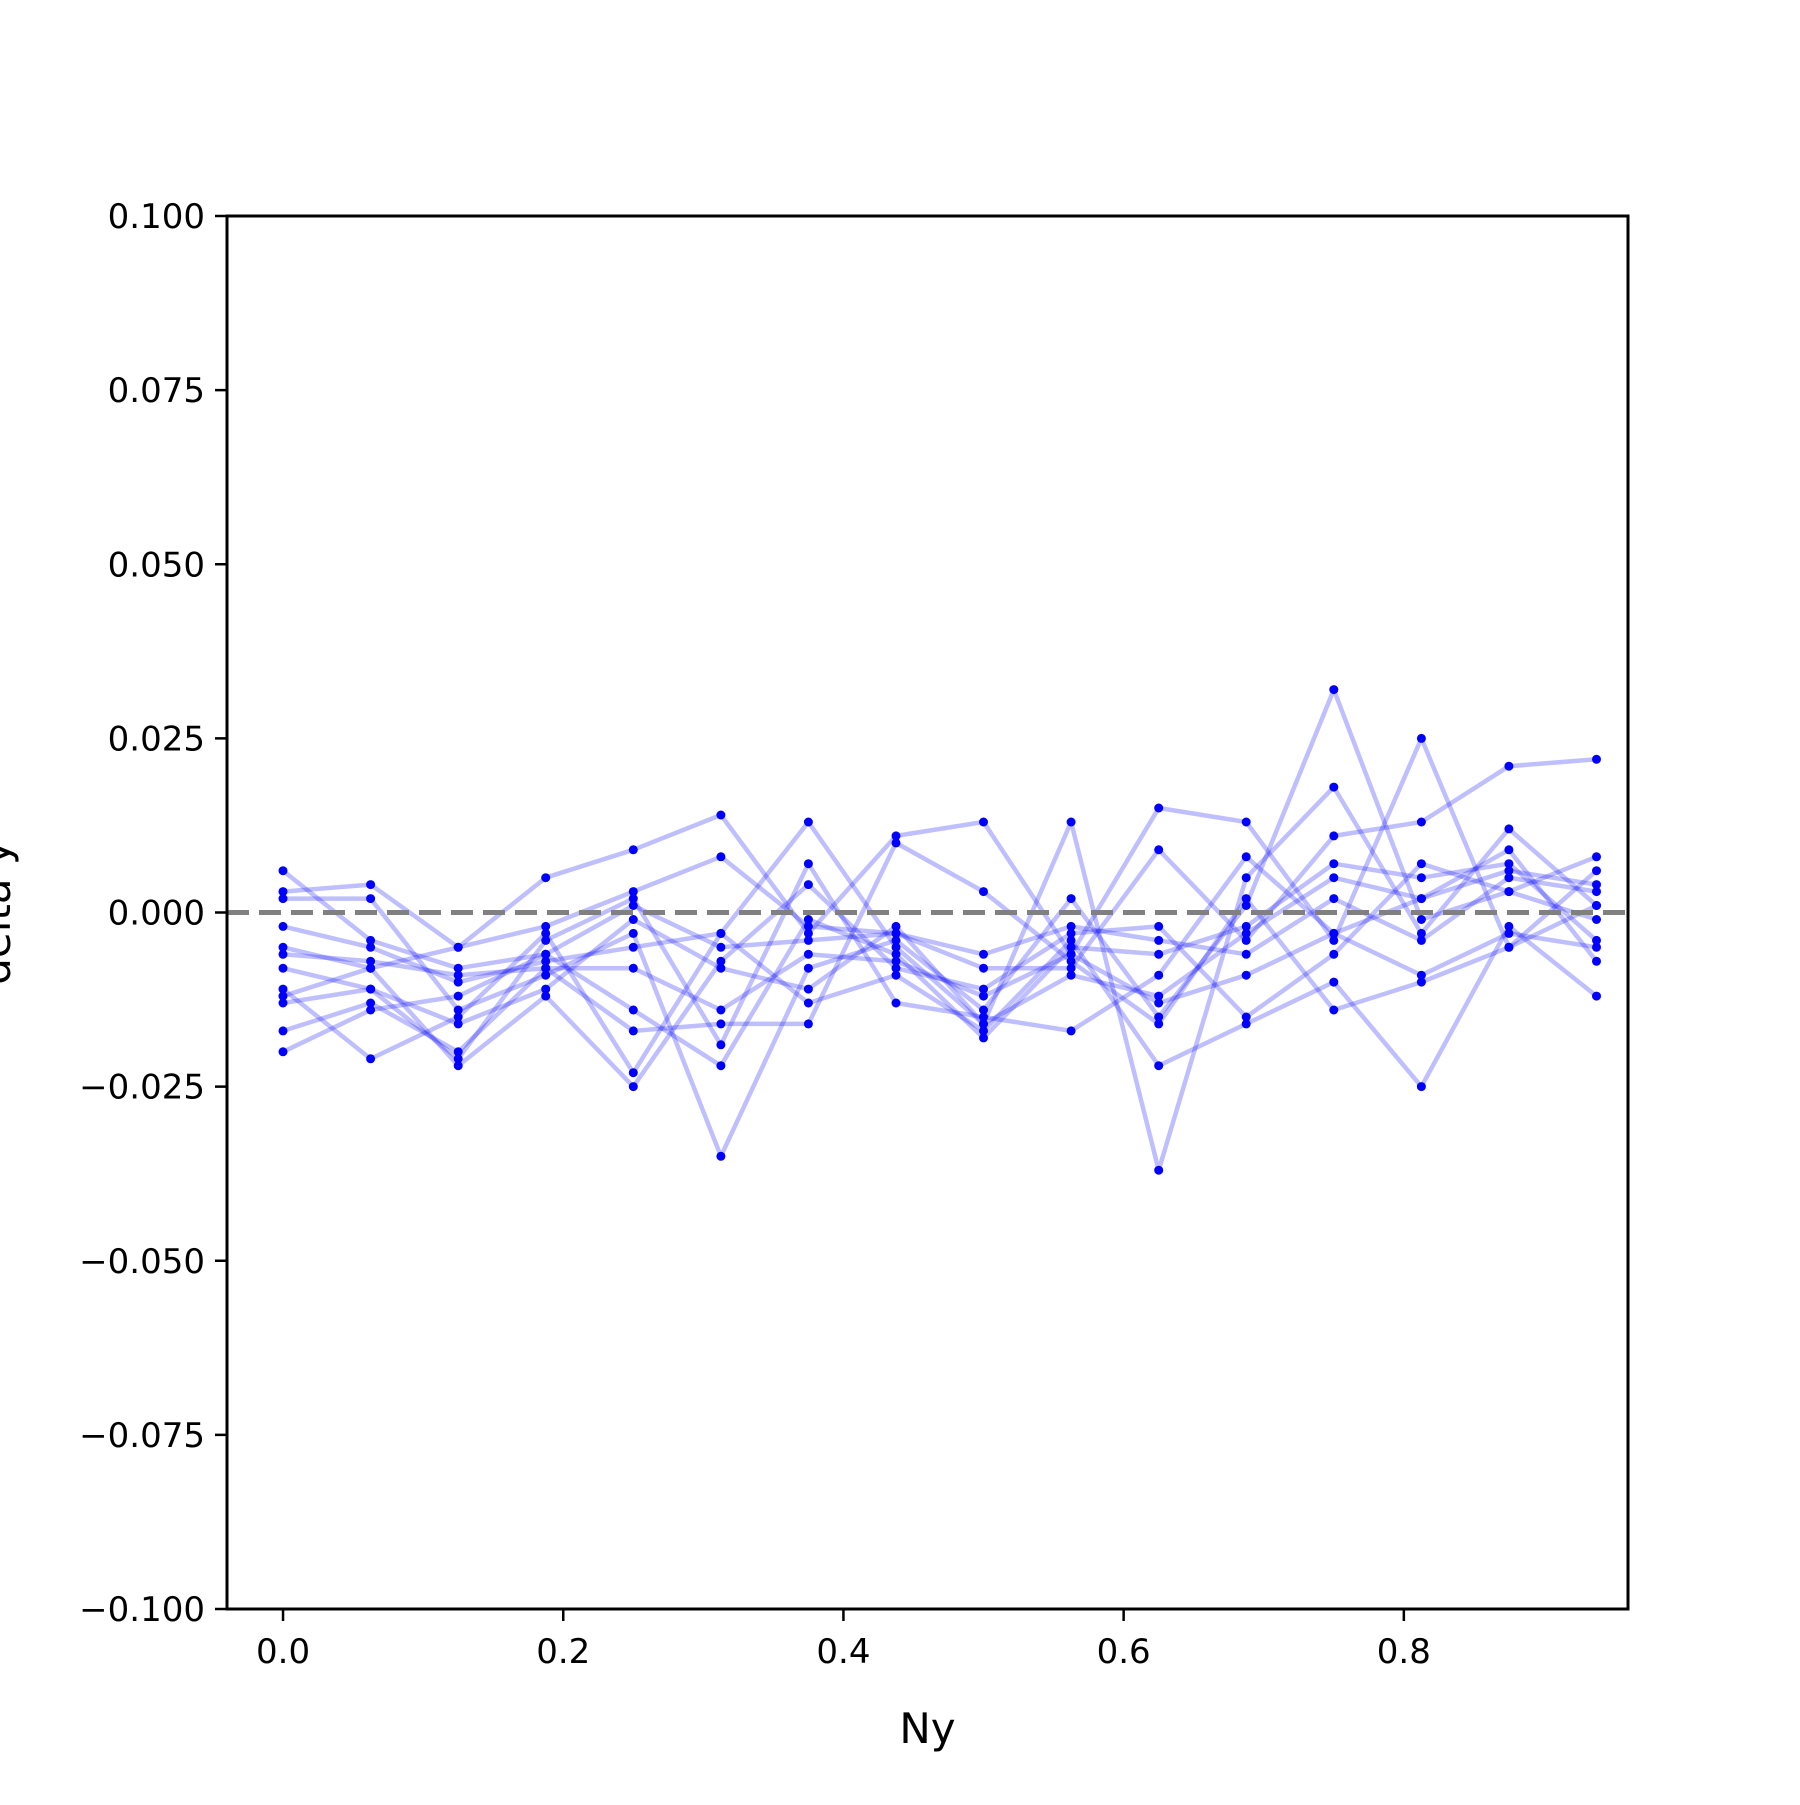  Describe the element at coordinates (927, 1728) in the screenshot. I see `x-axis-label: Ny` at that location.